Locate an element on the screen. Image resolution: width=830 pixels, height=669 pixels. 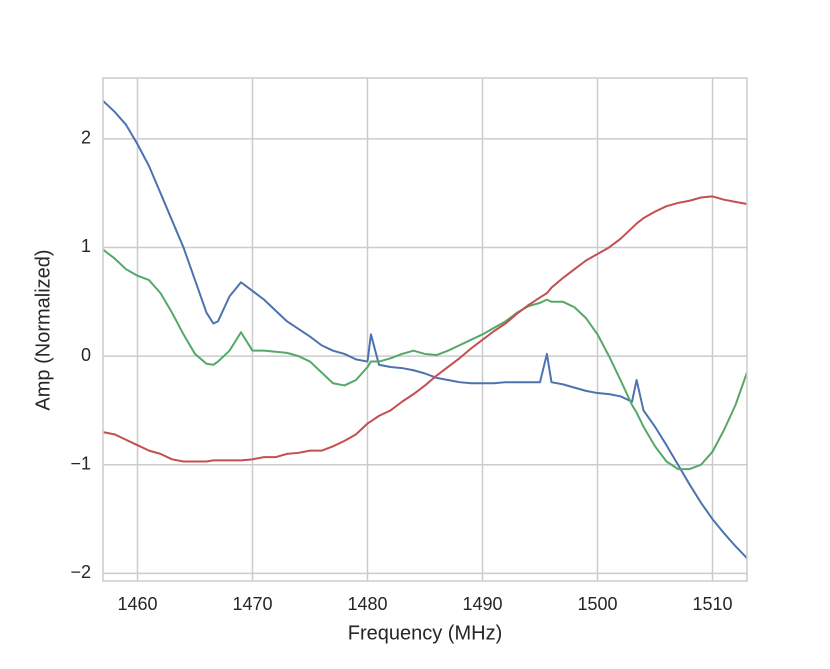
y-axis-label: Amp (Normalized) is located at coordinates (43, 329).